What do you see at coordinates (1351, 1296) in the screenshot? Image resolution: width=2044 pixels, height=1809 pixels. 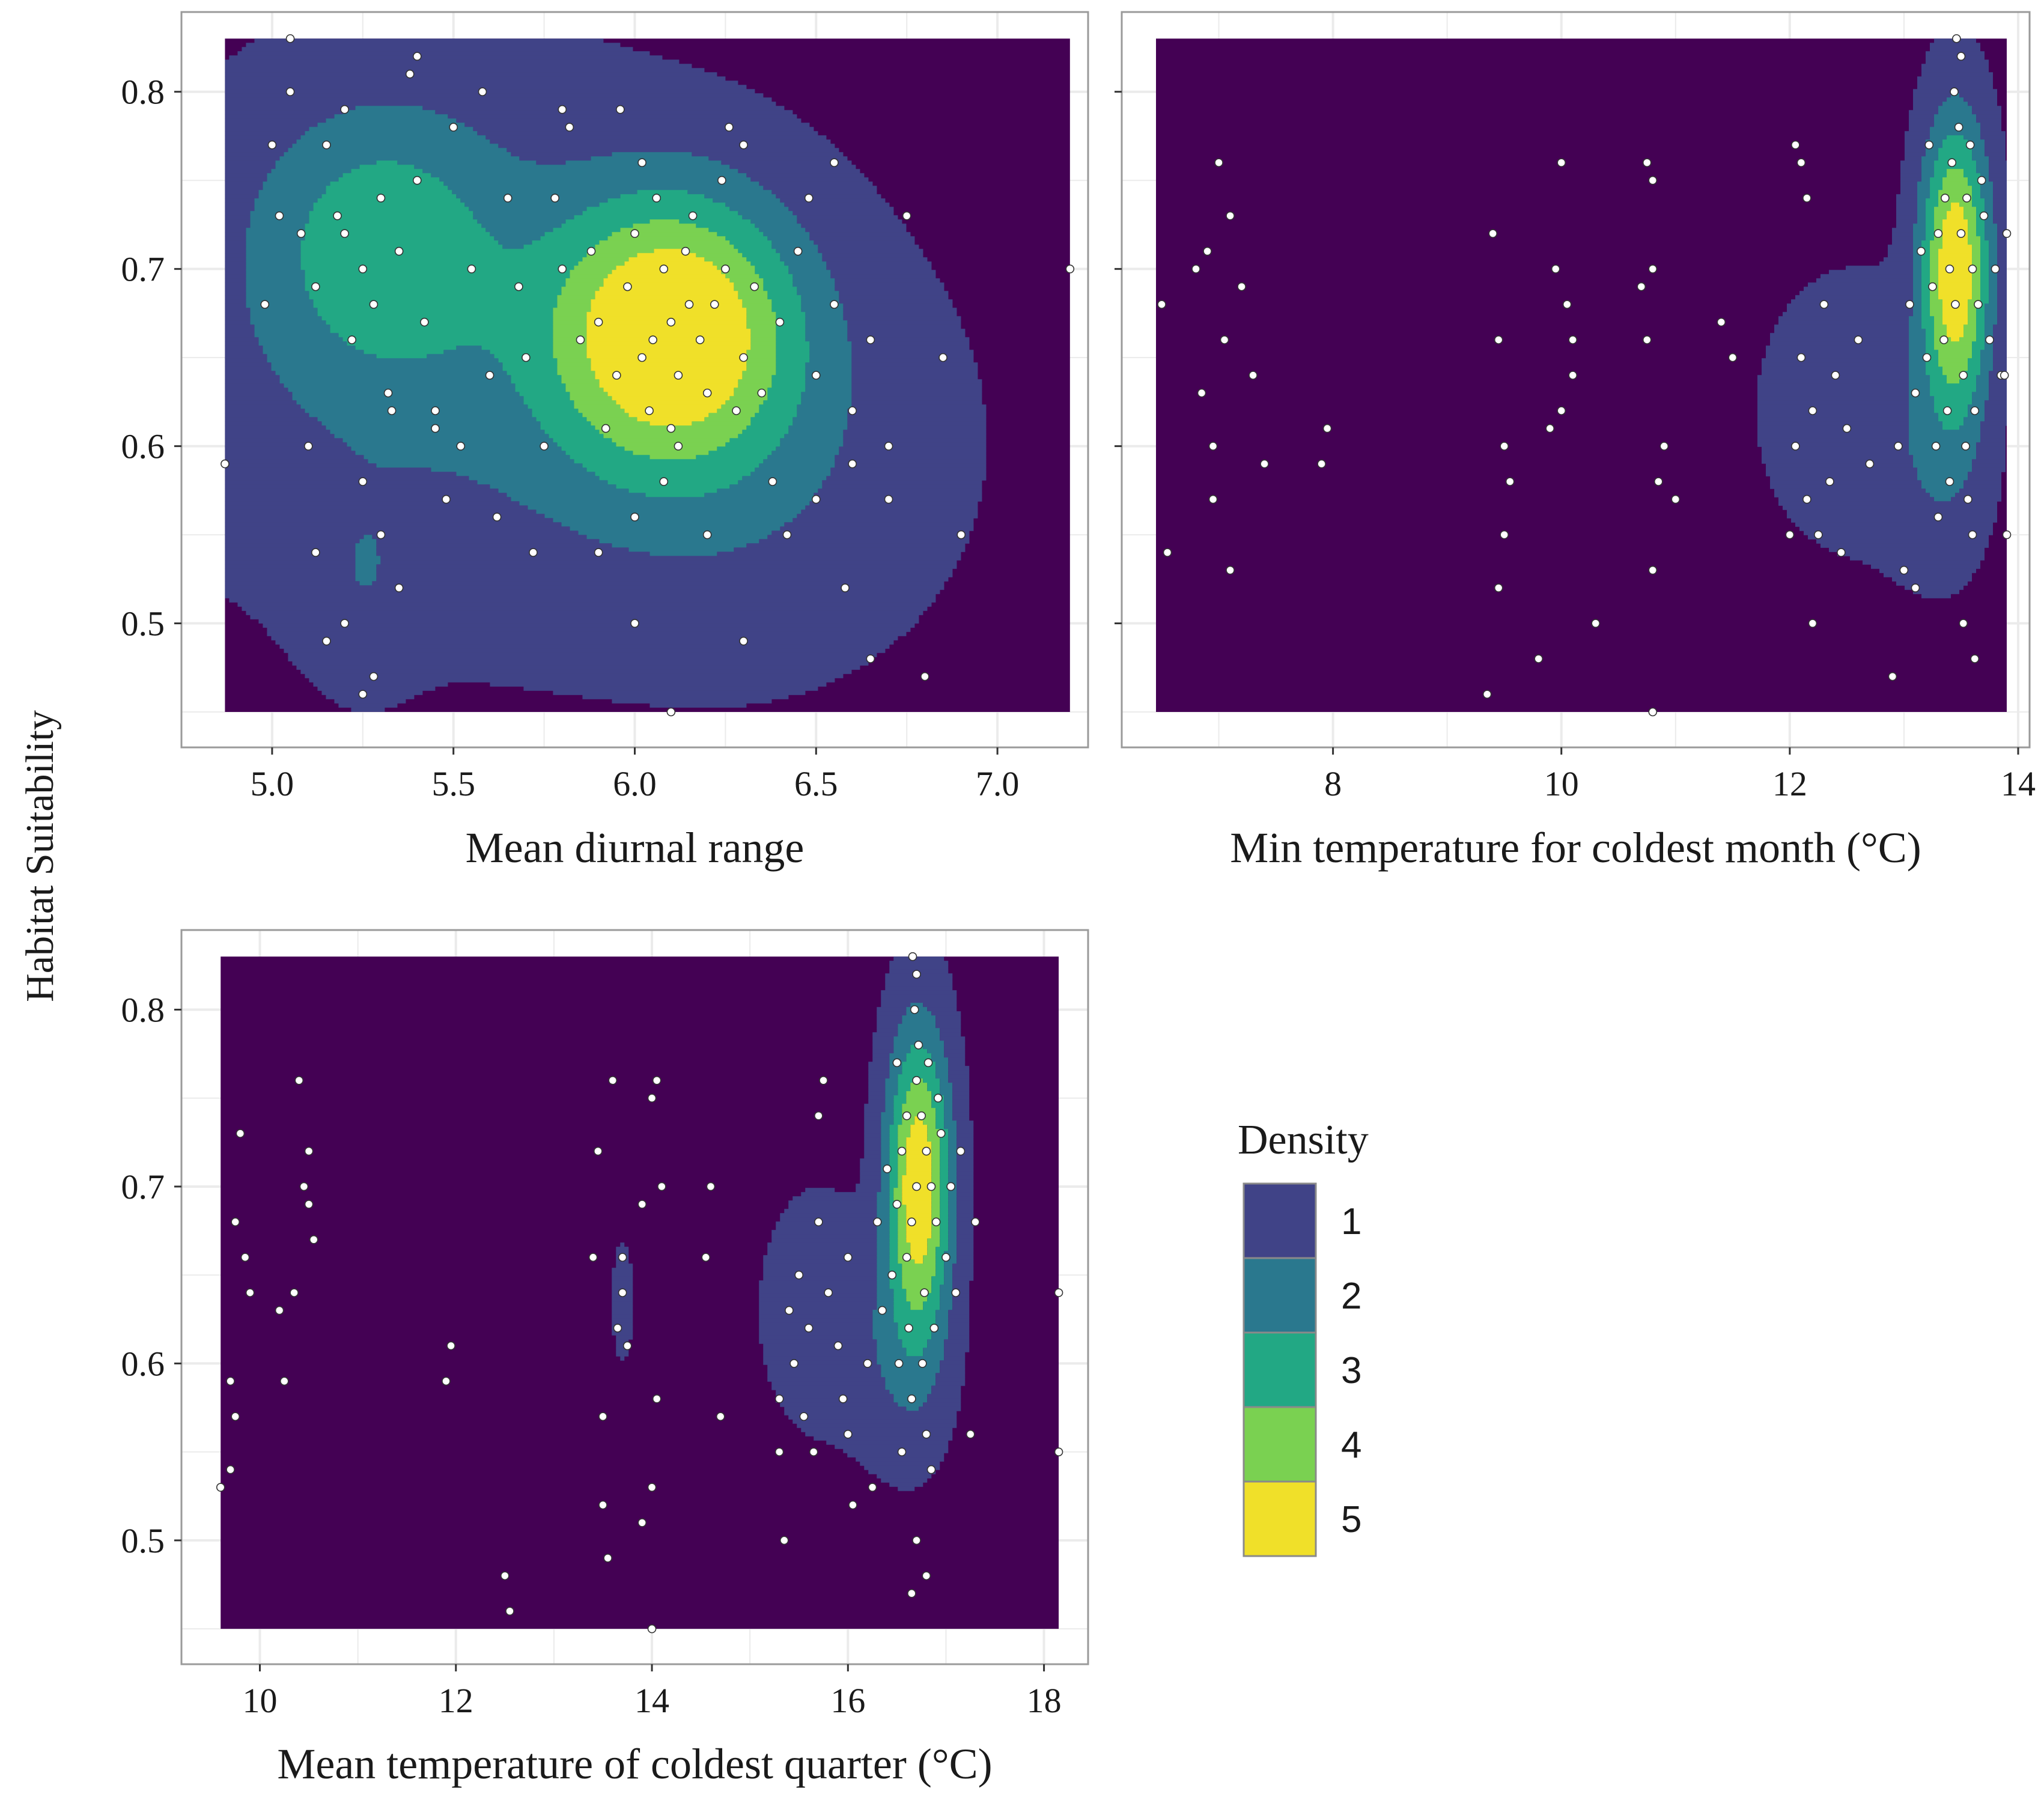 I see `legend-label: 2` at bounding box center [1351, 1296].